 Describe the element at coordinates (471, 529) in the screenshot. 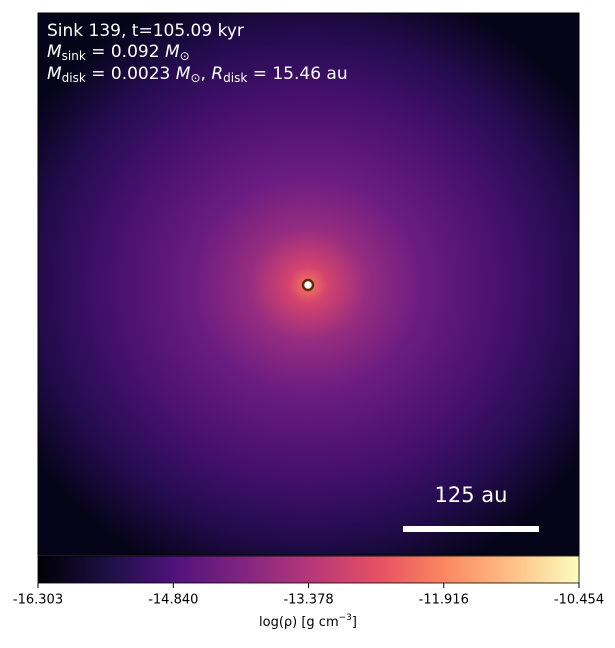

I see `scale-bar` at that location.